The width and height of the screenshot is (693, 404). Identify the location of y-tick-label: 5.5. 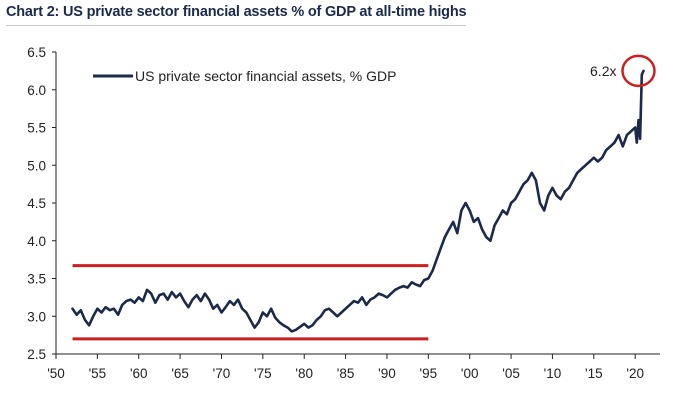
(36, 128).